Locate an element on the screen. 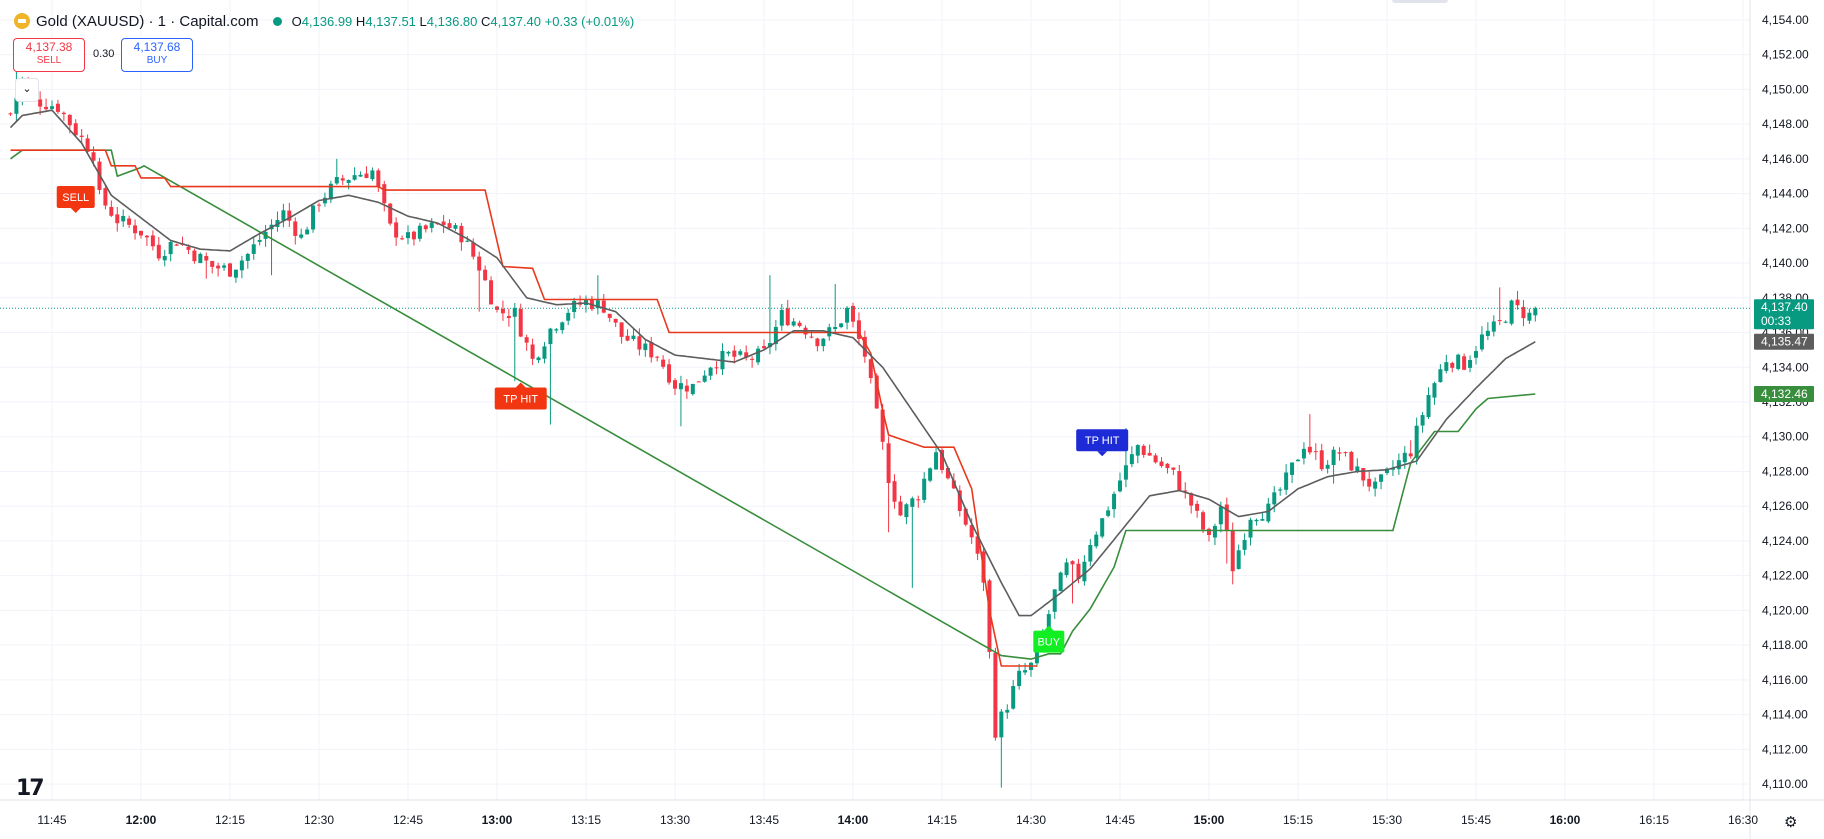  signal-label-arrow is located at coordinates (1048, 628).